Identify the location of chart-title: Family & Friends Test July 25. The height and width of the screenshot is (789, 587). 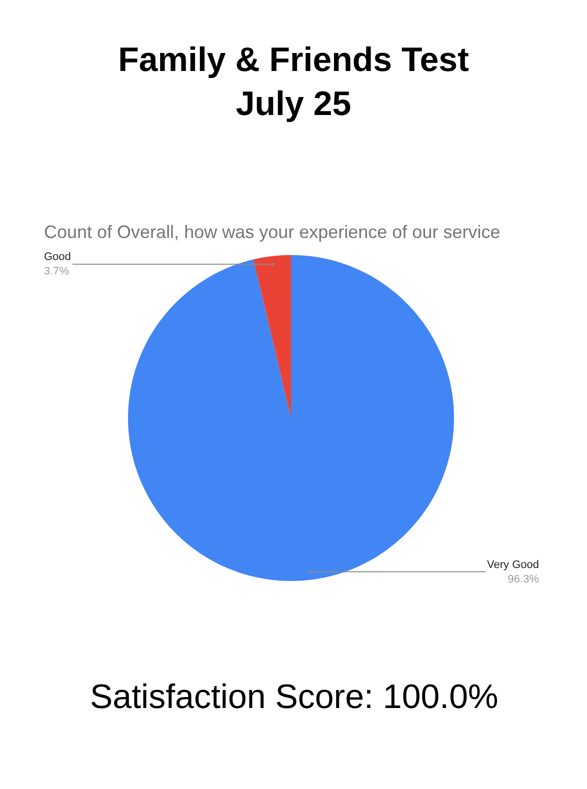
(293, 82).